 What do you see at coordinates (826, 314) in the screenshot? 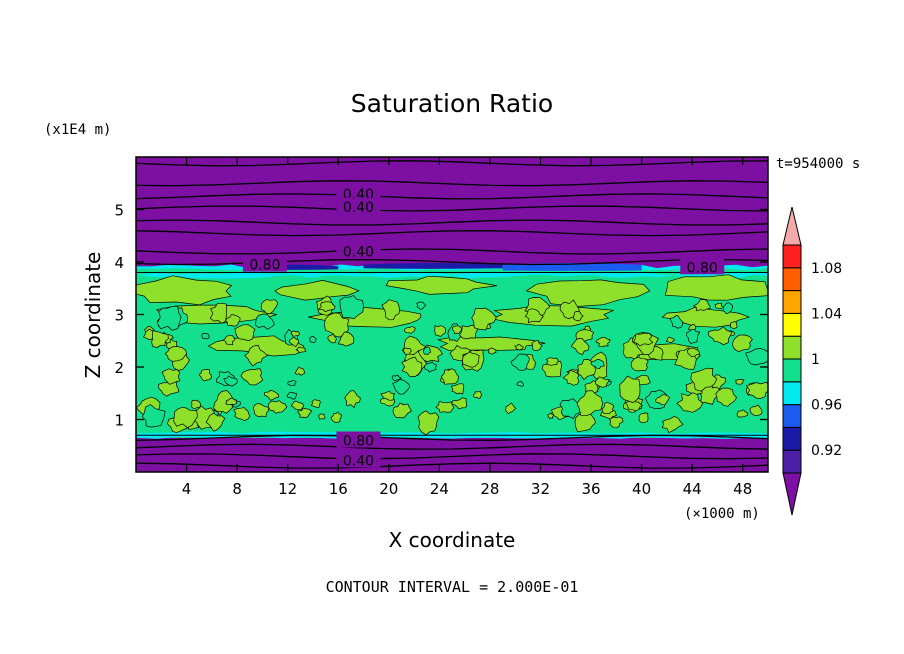
I see `colorbar-label: 1.04` at bounding box center [826, 314].